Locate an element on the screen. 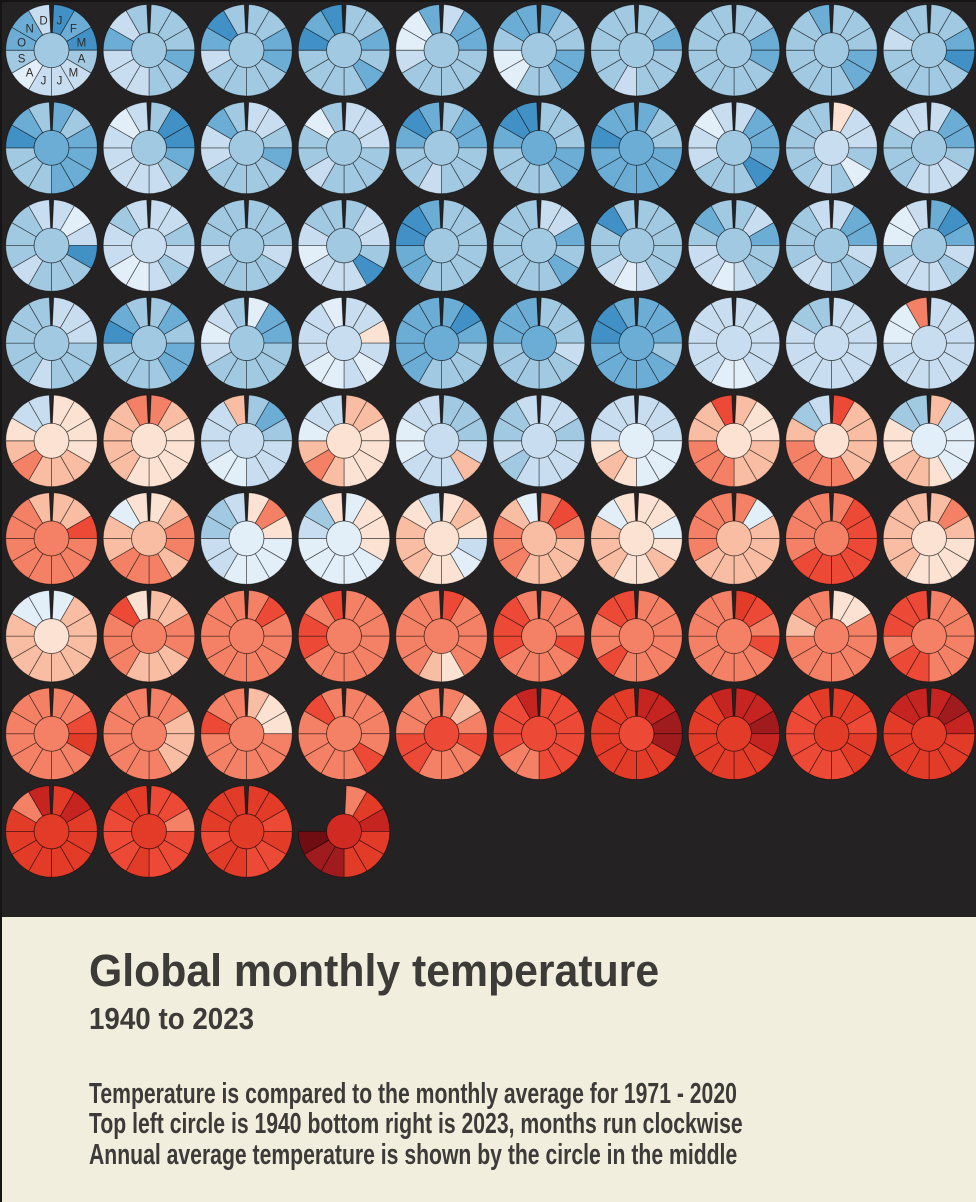 The width and height of the screenshot is (976, 1202). svg-text: D is located at coordinates (43, 22).